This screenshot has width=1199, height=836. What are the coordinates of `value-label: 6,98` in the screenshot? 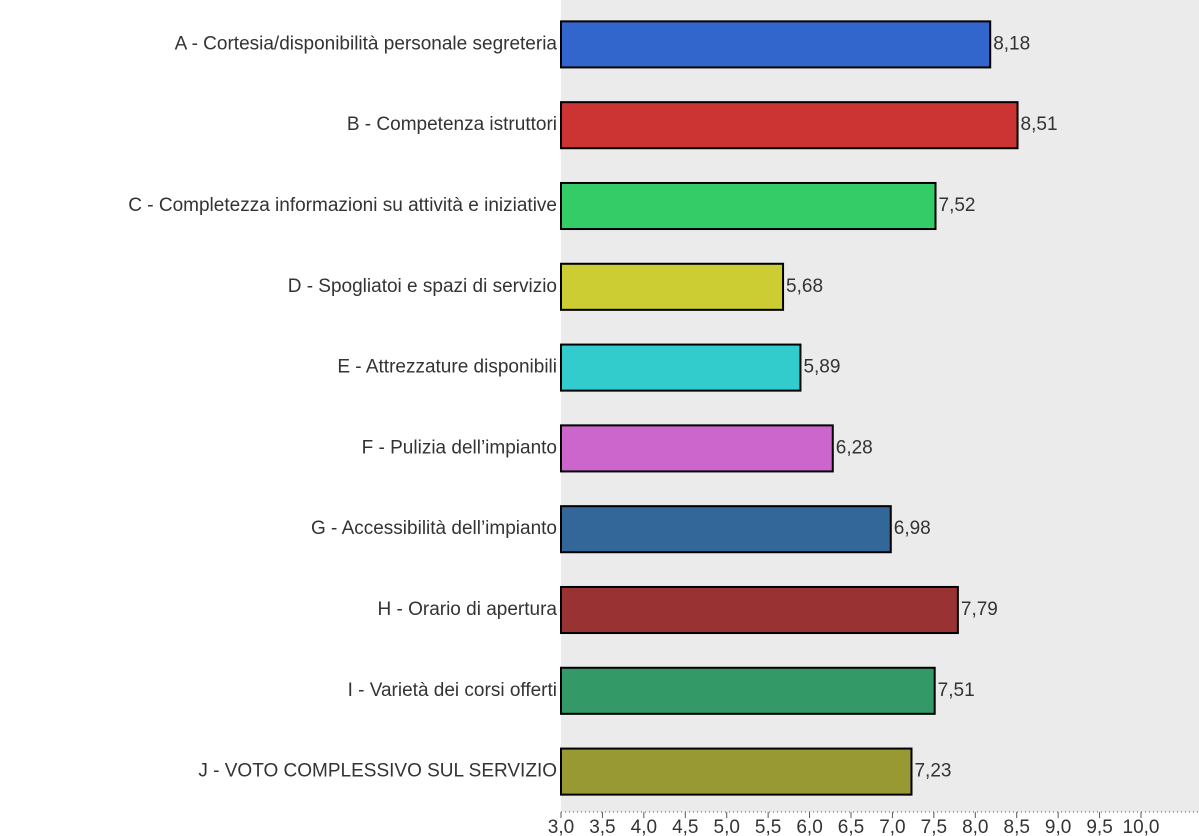 It's located at (912, 528).